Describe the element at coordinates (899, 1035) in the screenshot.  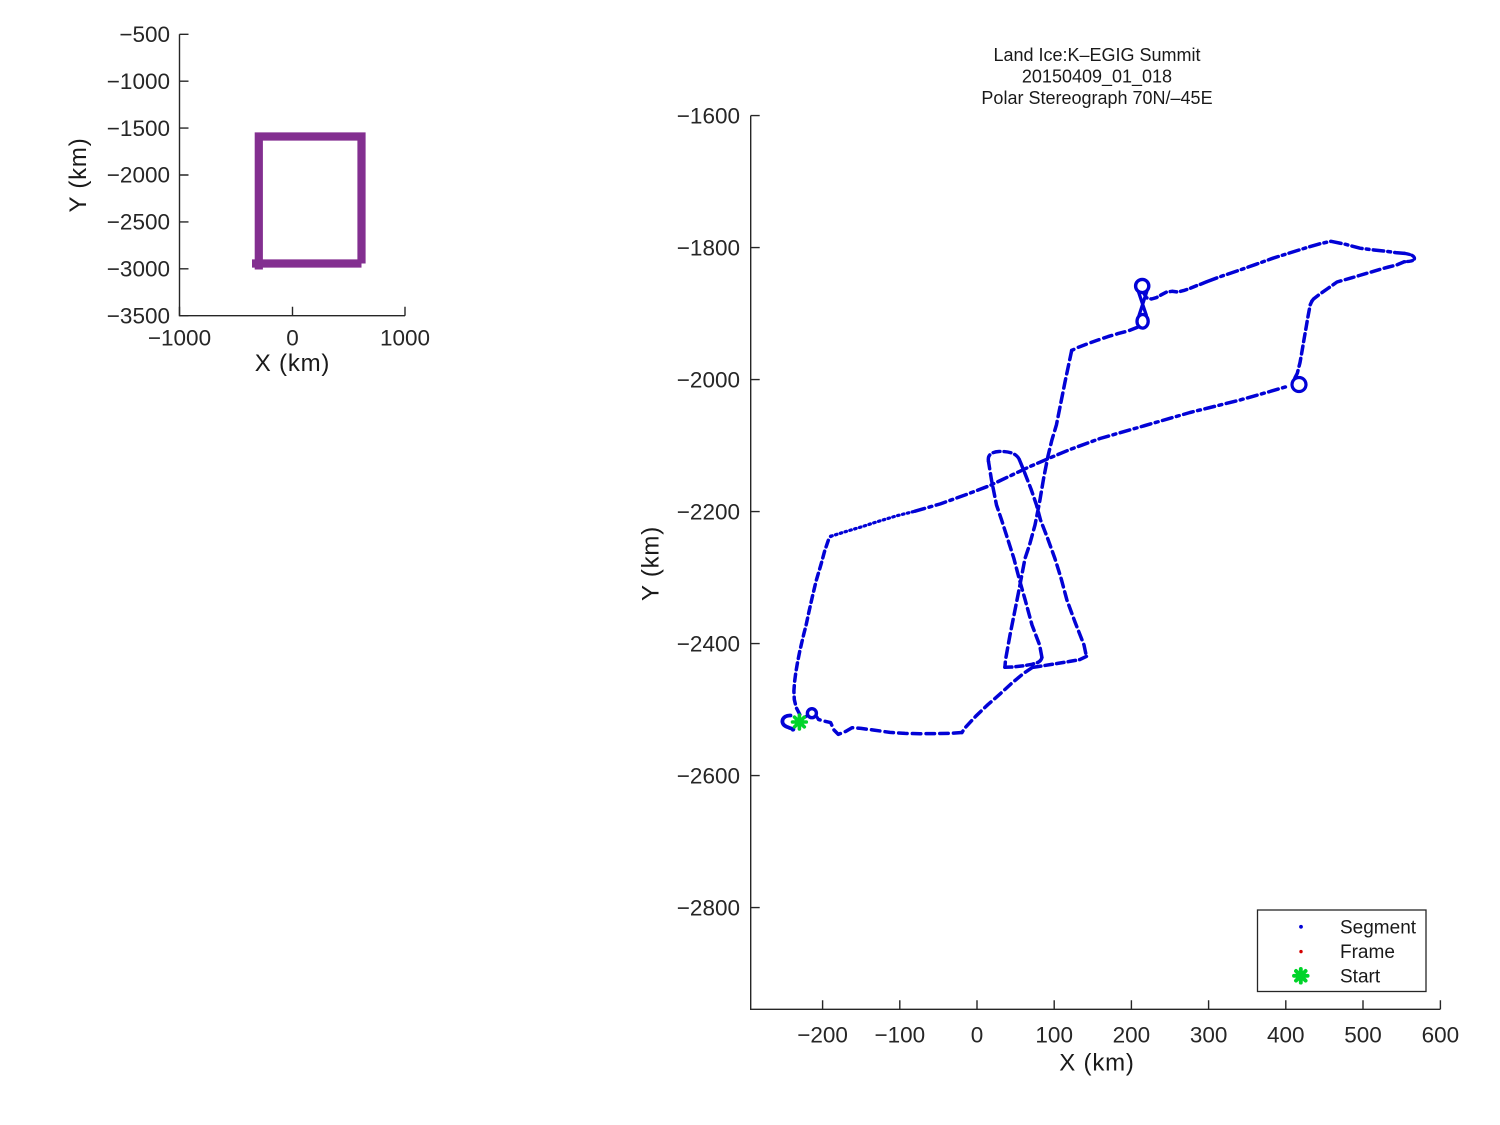
I see `svg-text: −100` at that location.